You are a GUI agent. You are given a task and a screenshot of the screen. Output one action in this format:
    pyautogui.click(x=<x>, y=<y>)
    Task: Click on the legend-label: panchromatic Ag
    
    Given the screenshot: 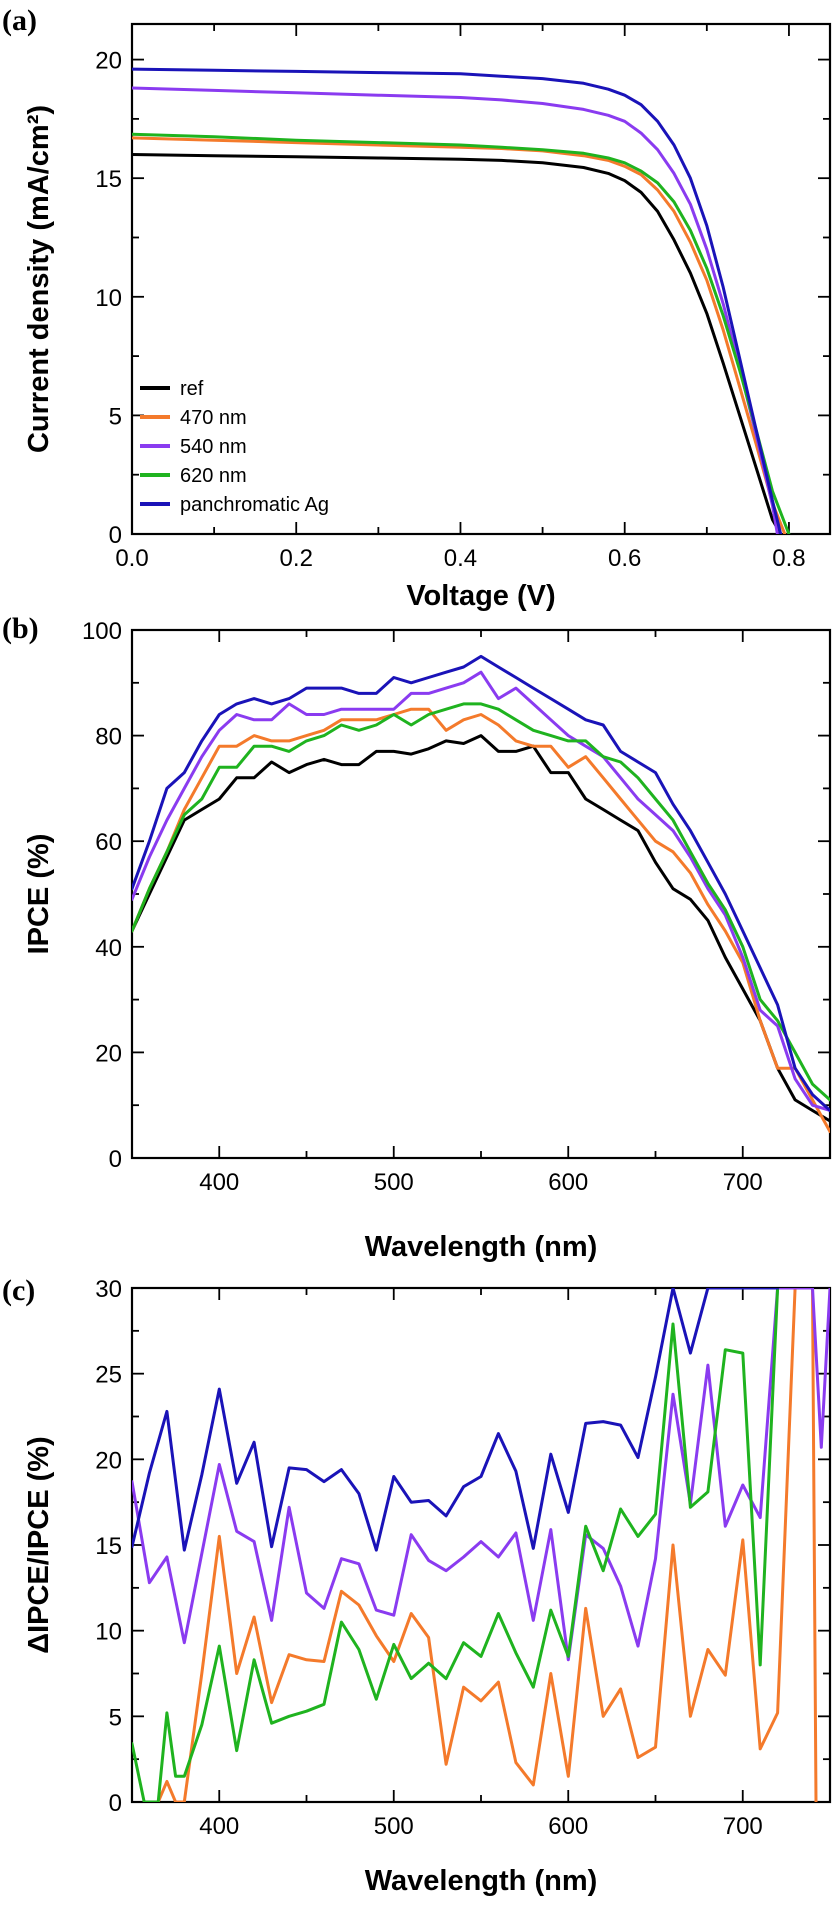 What is the action you would take?
    pyautogui.click(x=254, y=505)
    